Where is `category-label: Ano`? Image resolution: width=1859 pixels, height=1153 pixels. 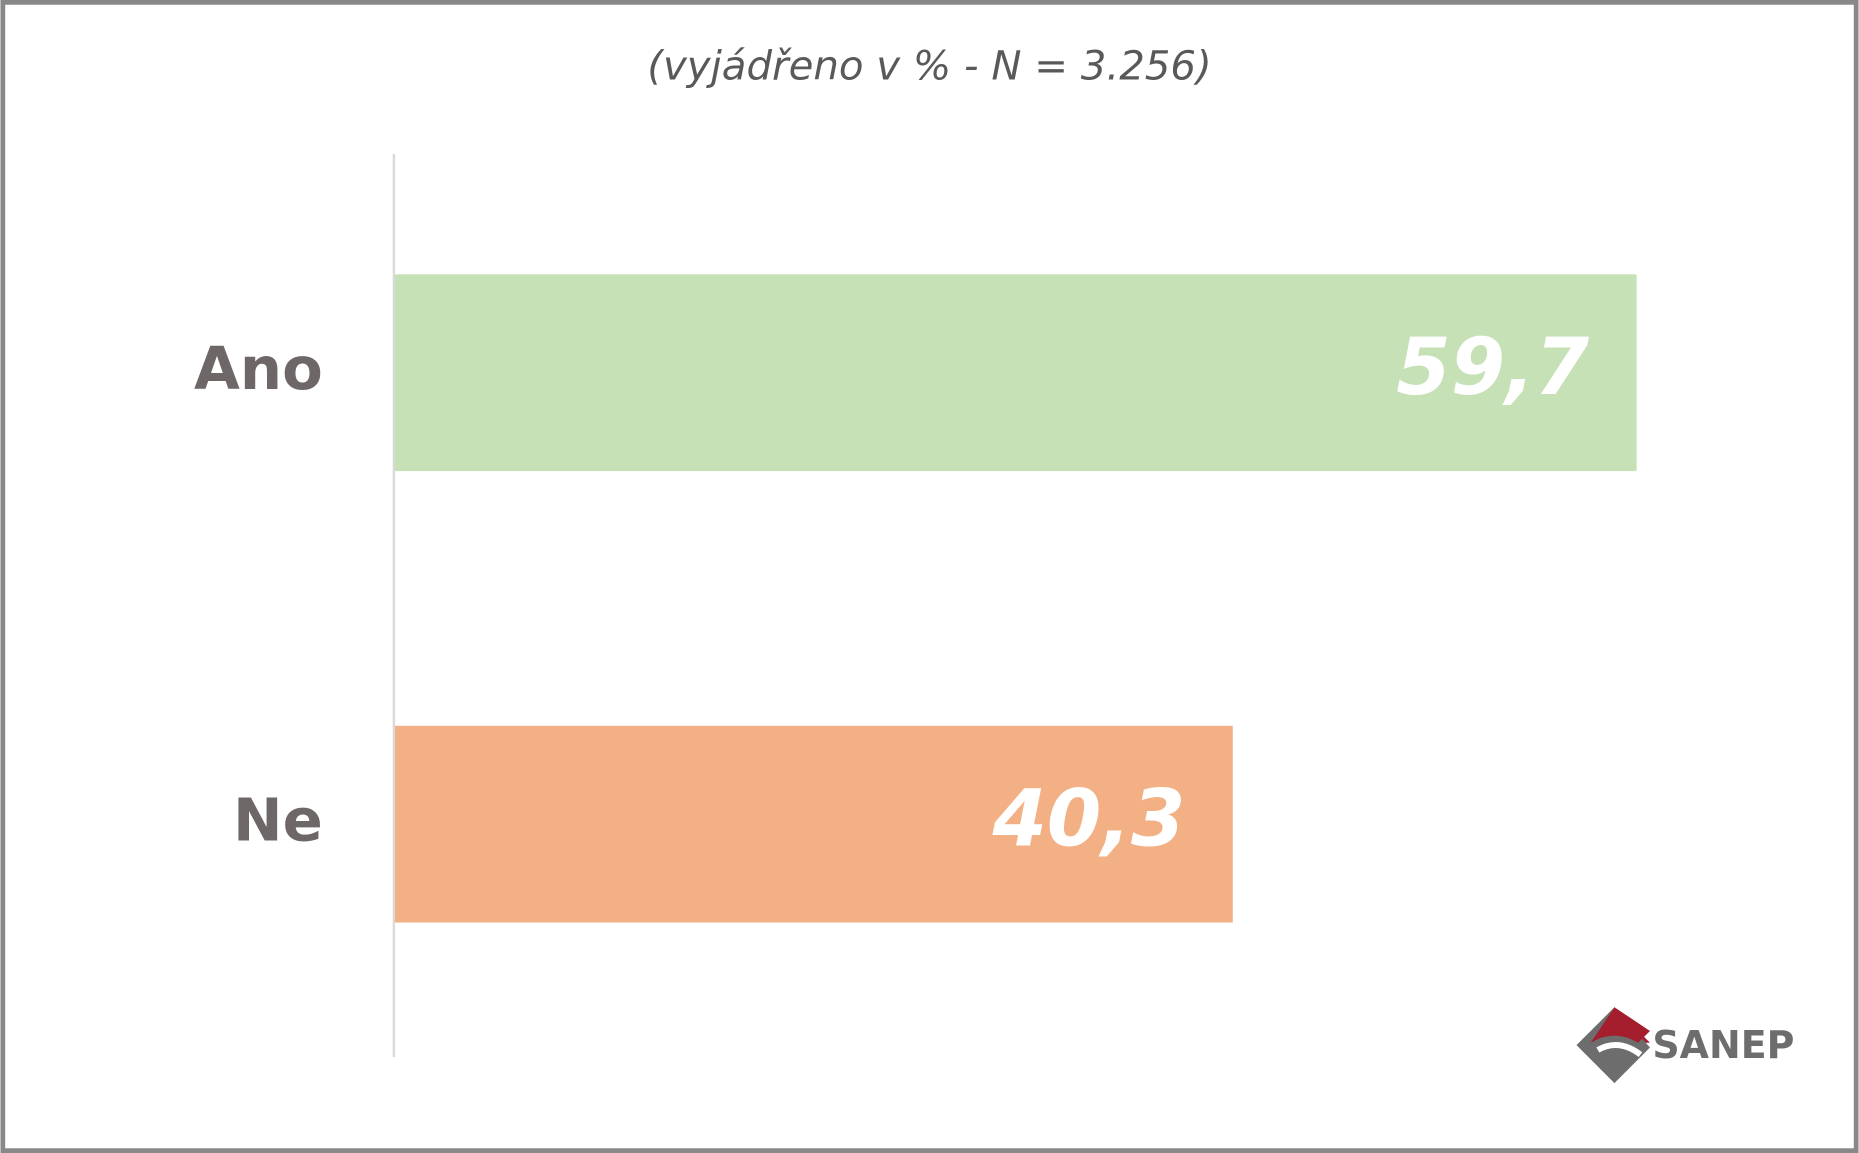
category-label: Ano is located at coordinates (258, 368).